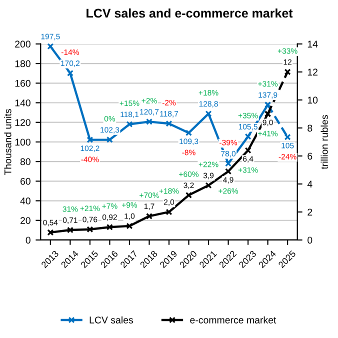 The image size is (338, 338). What do you see at coordinates (112, 320) in the screenshot?
I see `legend-label: LCV sales` at bounding box center [112, 320].